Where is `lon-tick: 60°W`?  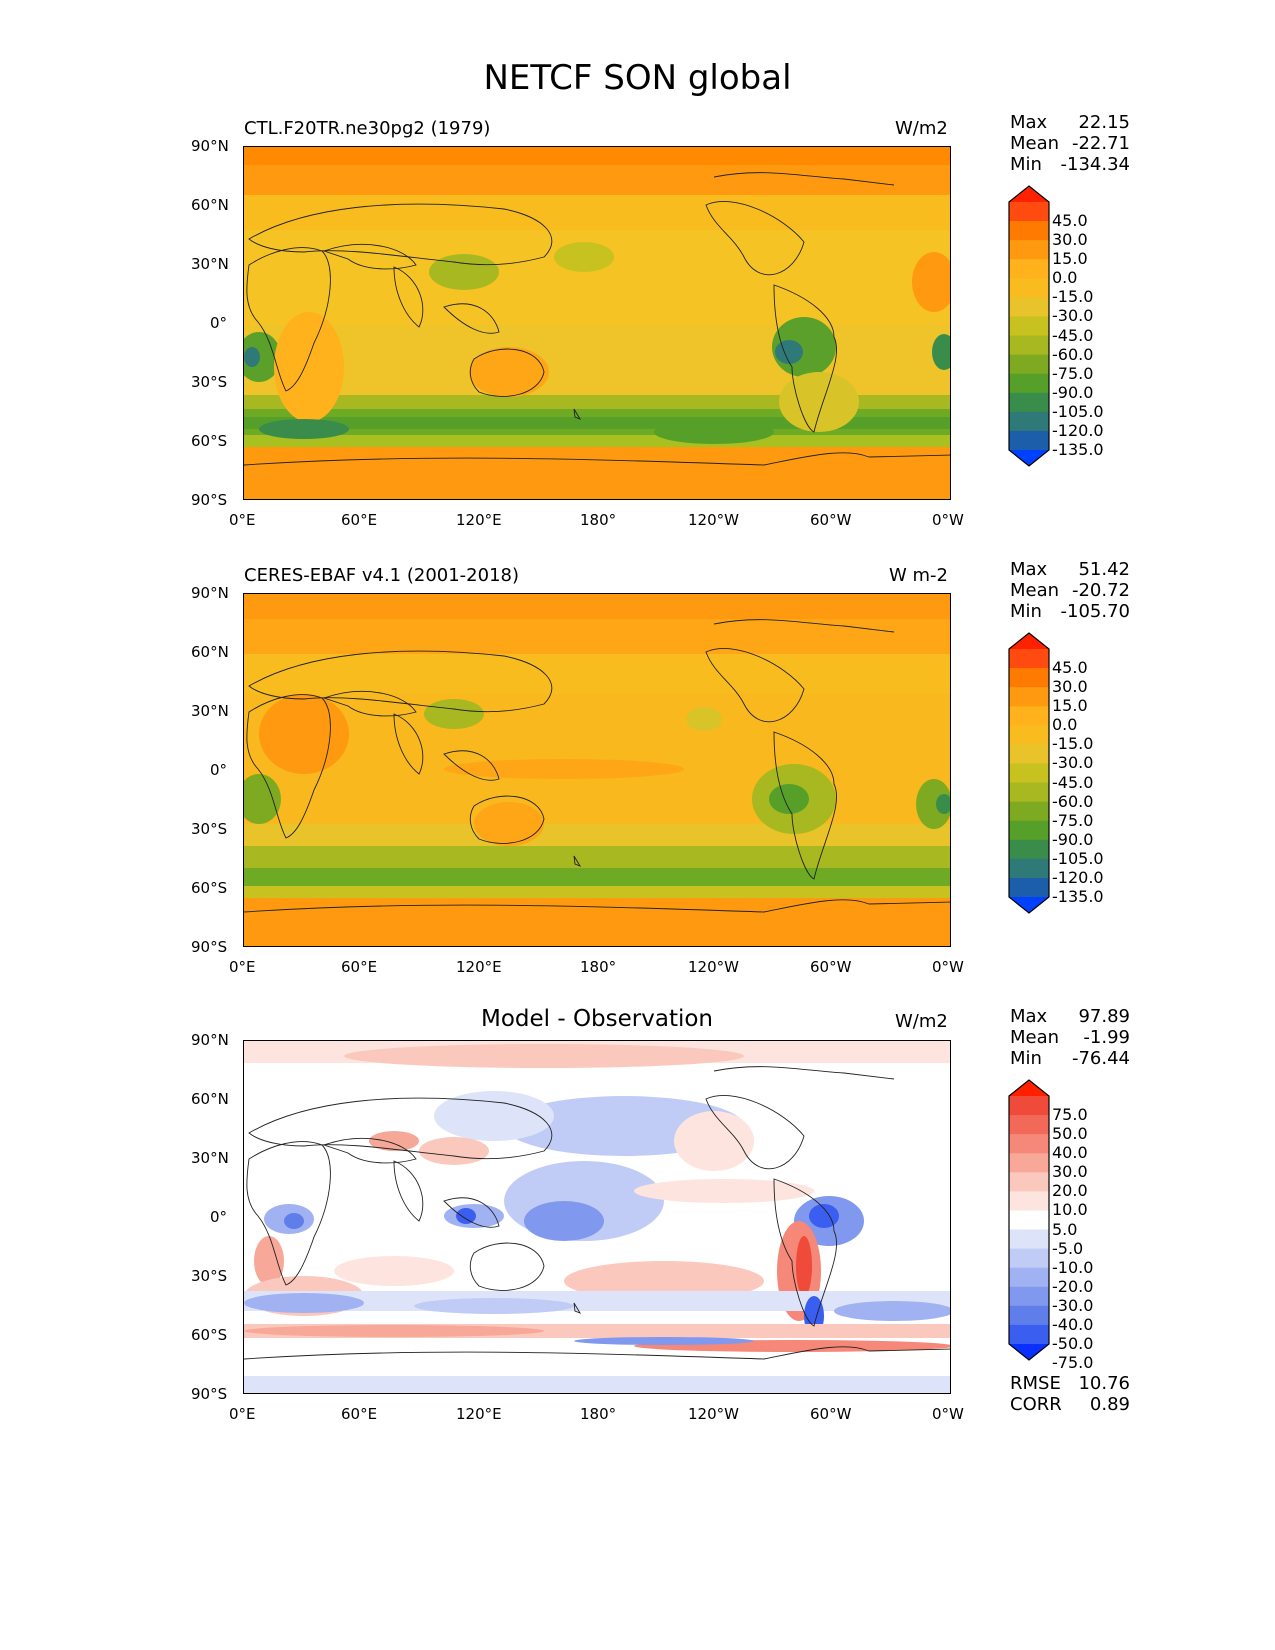
lon-tick: 60°W is located at coordinates (831, 1414).